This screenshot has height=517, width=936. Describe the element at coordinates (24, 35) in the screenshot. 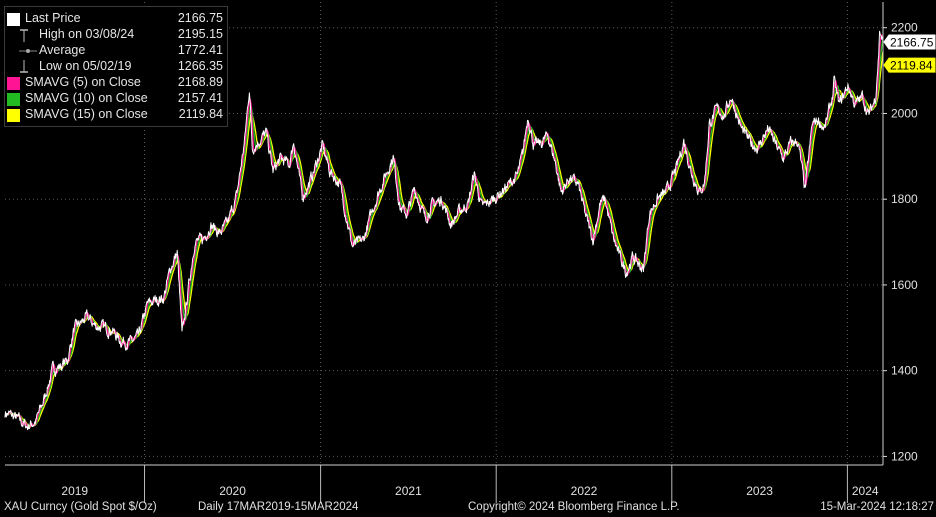

I see `high-marker-icon` at that location.